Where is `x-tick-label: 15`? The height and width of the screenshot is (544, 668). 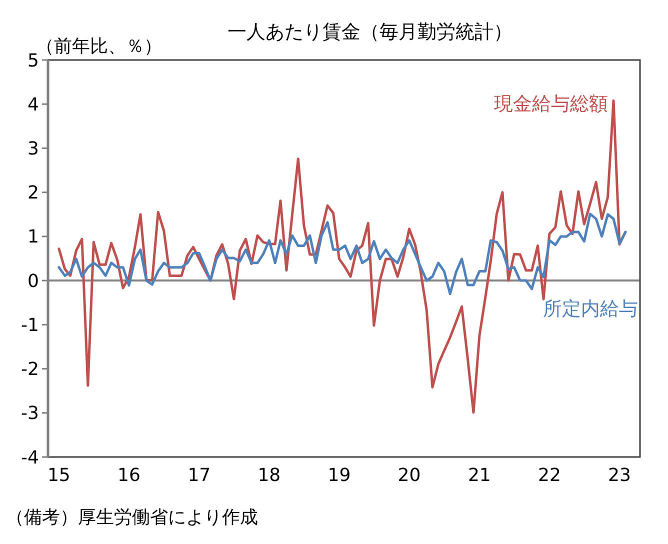
x-tick-label: 15 is located at coordinates (58, 475).